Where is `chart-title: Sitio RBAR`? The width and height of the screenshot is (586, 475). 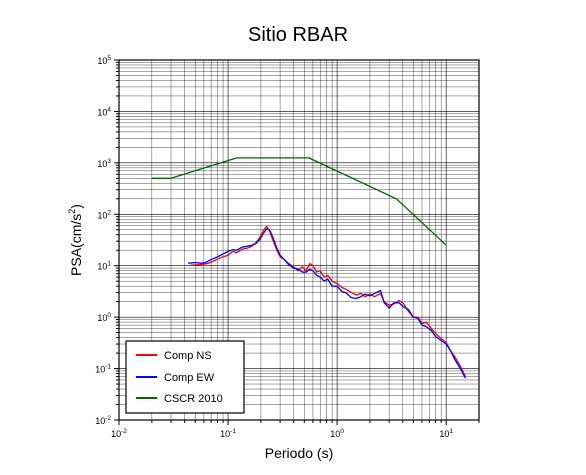 chart-title: Sitio RBAR is located at coordinates (298, 35).